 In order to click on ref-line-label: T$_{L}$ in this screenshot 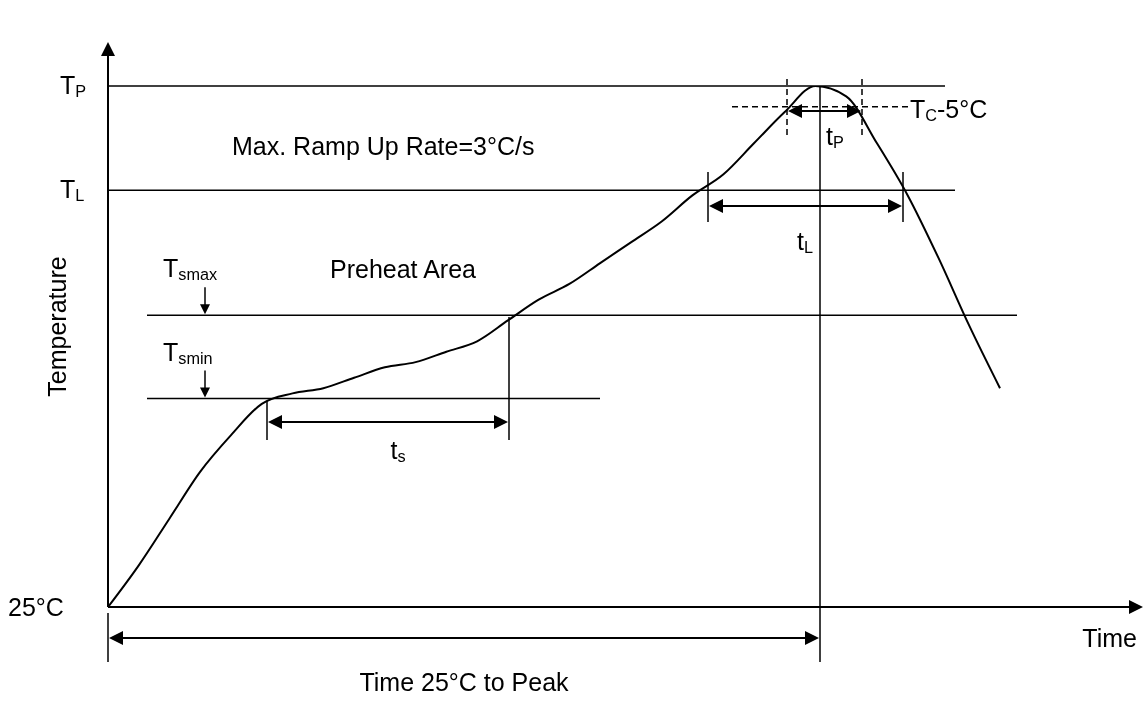, I will do `click(72, 190)`.